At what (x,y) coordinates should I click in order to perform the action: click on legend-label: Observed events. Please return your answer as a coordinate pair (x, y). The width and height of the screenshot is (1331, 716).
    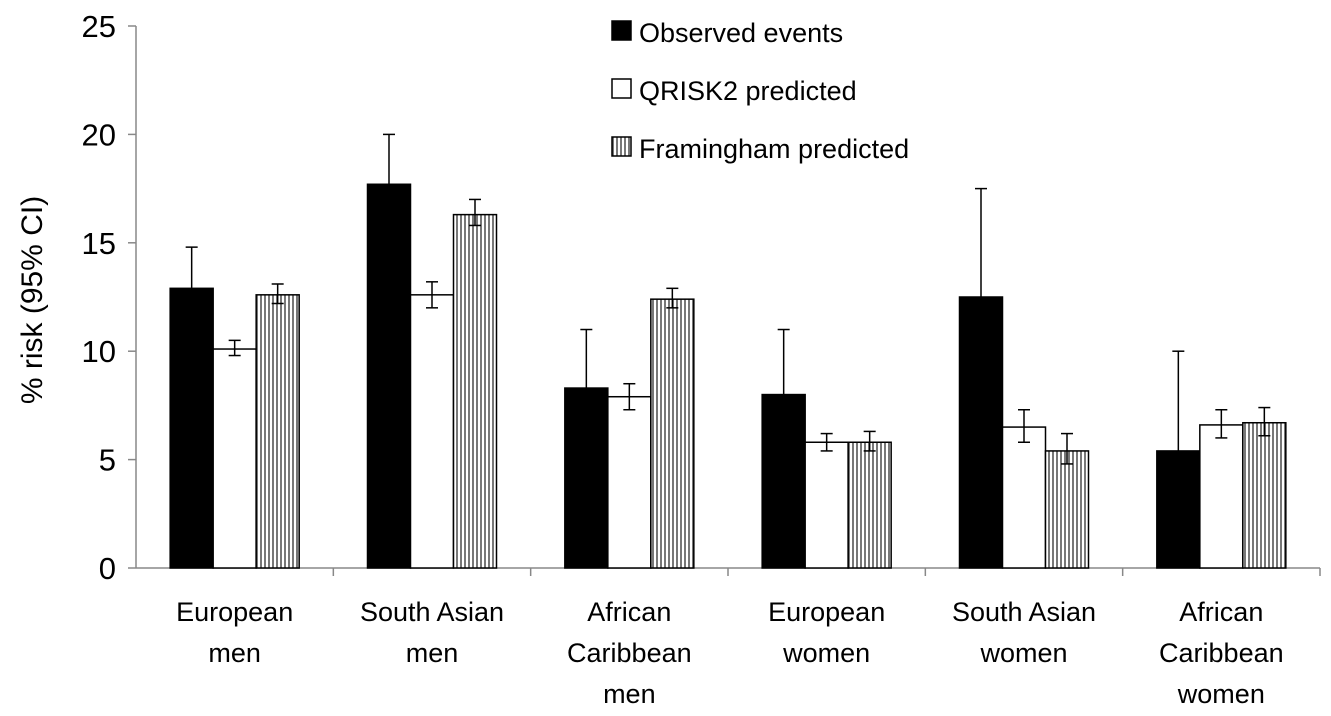
    Looking at the image, I should click on (741, 33).